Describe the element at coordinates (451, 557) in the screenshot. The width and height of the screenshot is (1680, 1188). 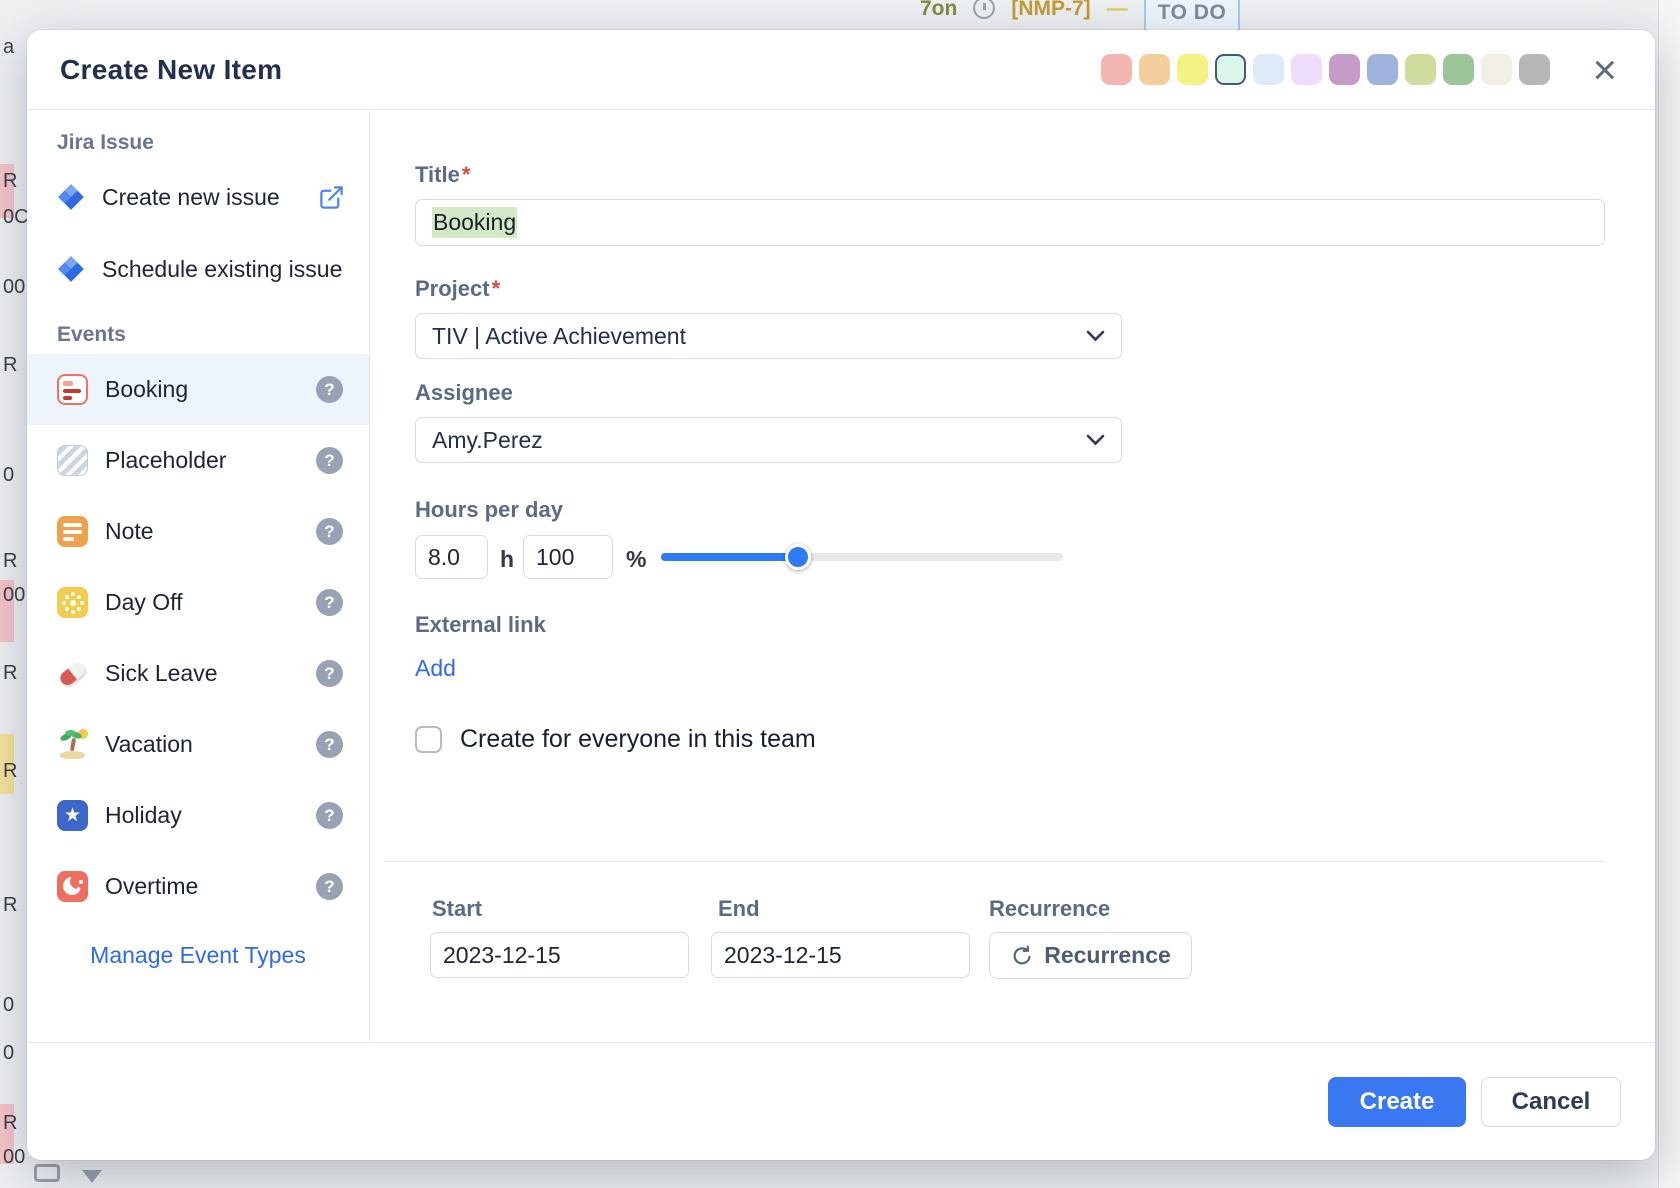
I see `hours-input` at that location.